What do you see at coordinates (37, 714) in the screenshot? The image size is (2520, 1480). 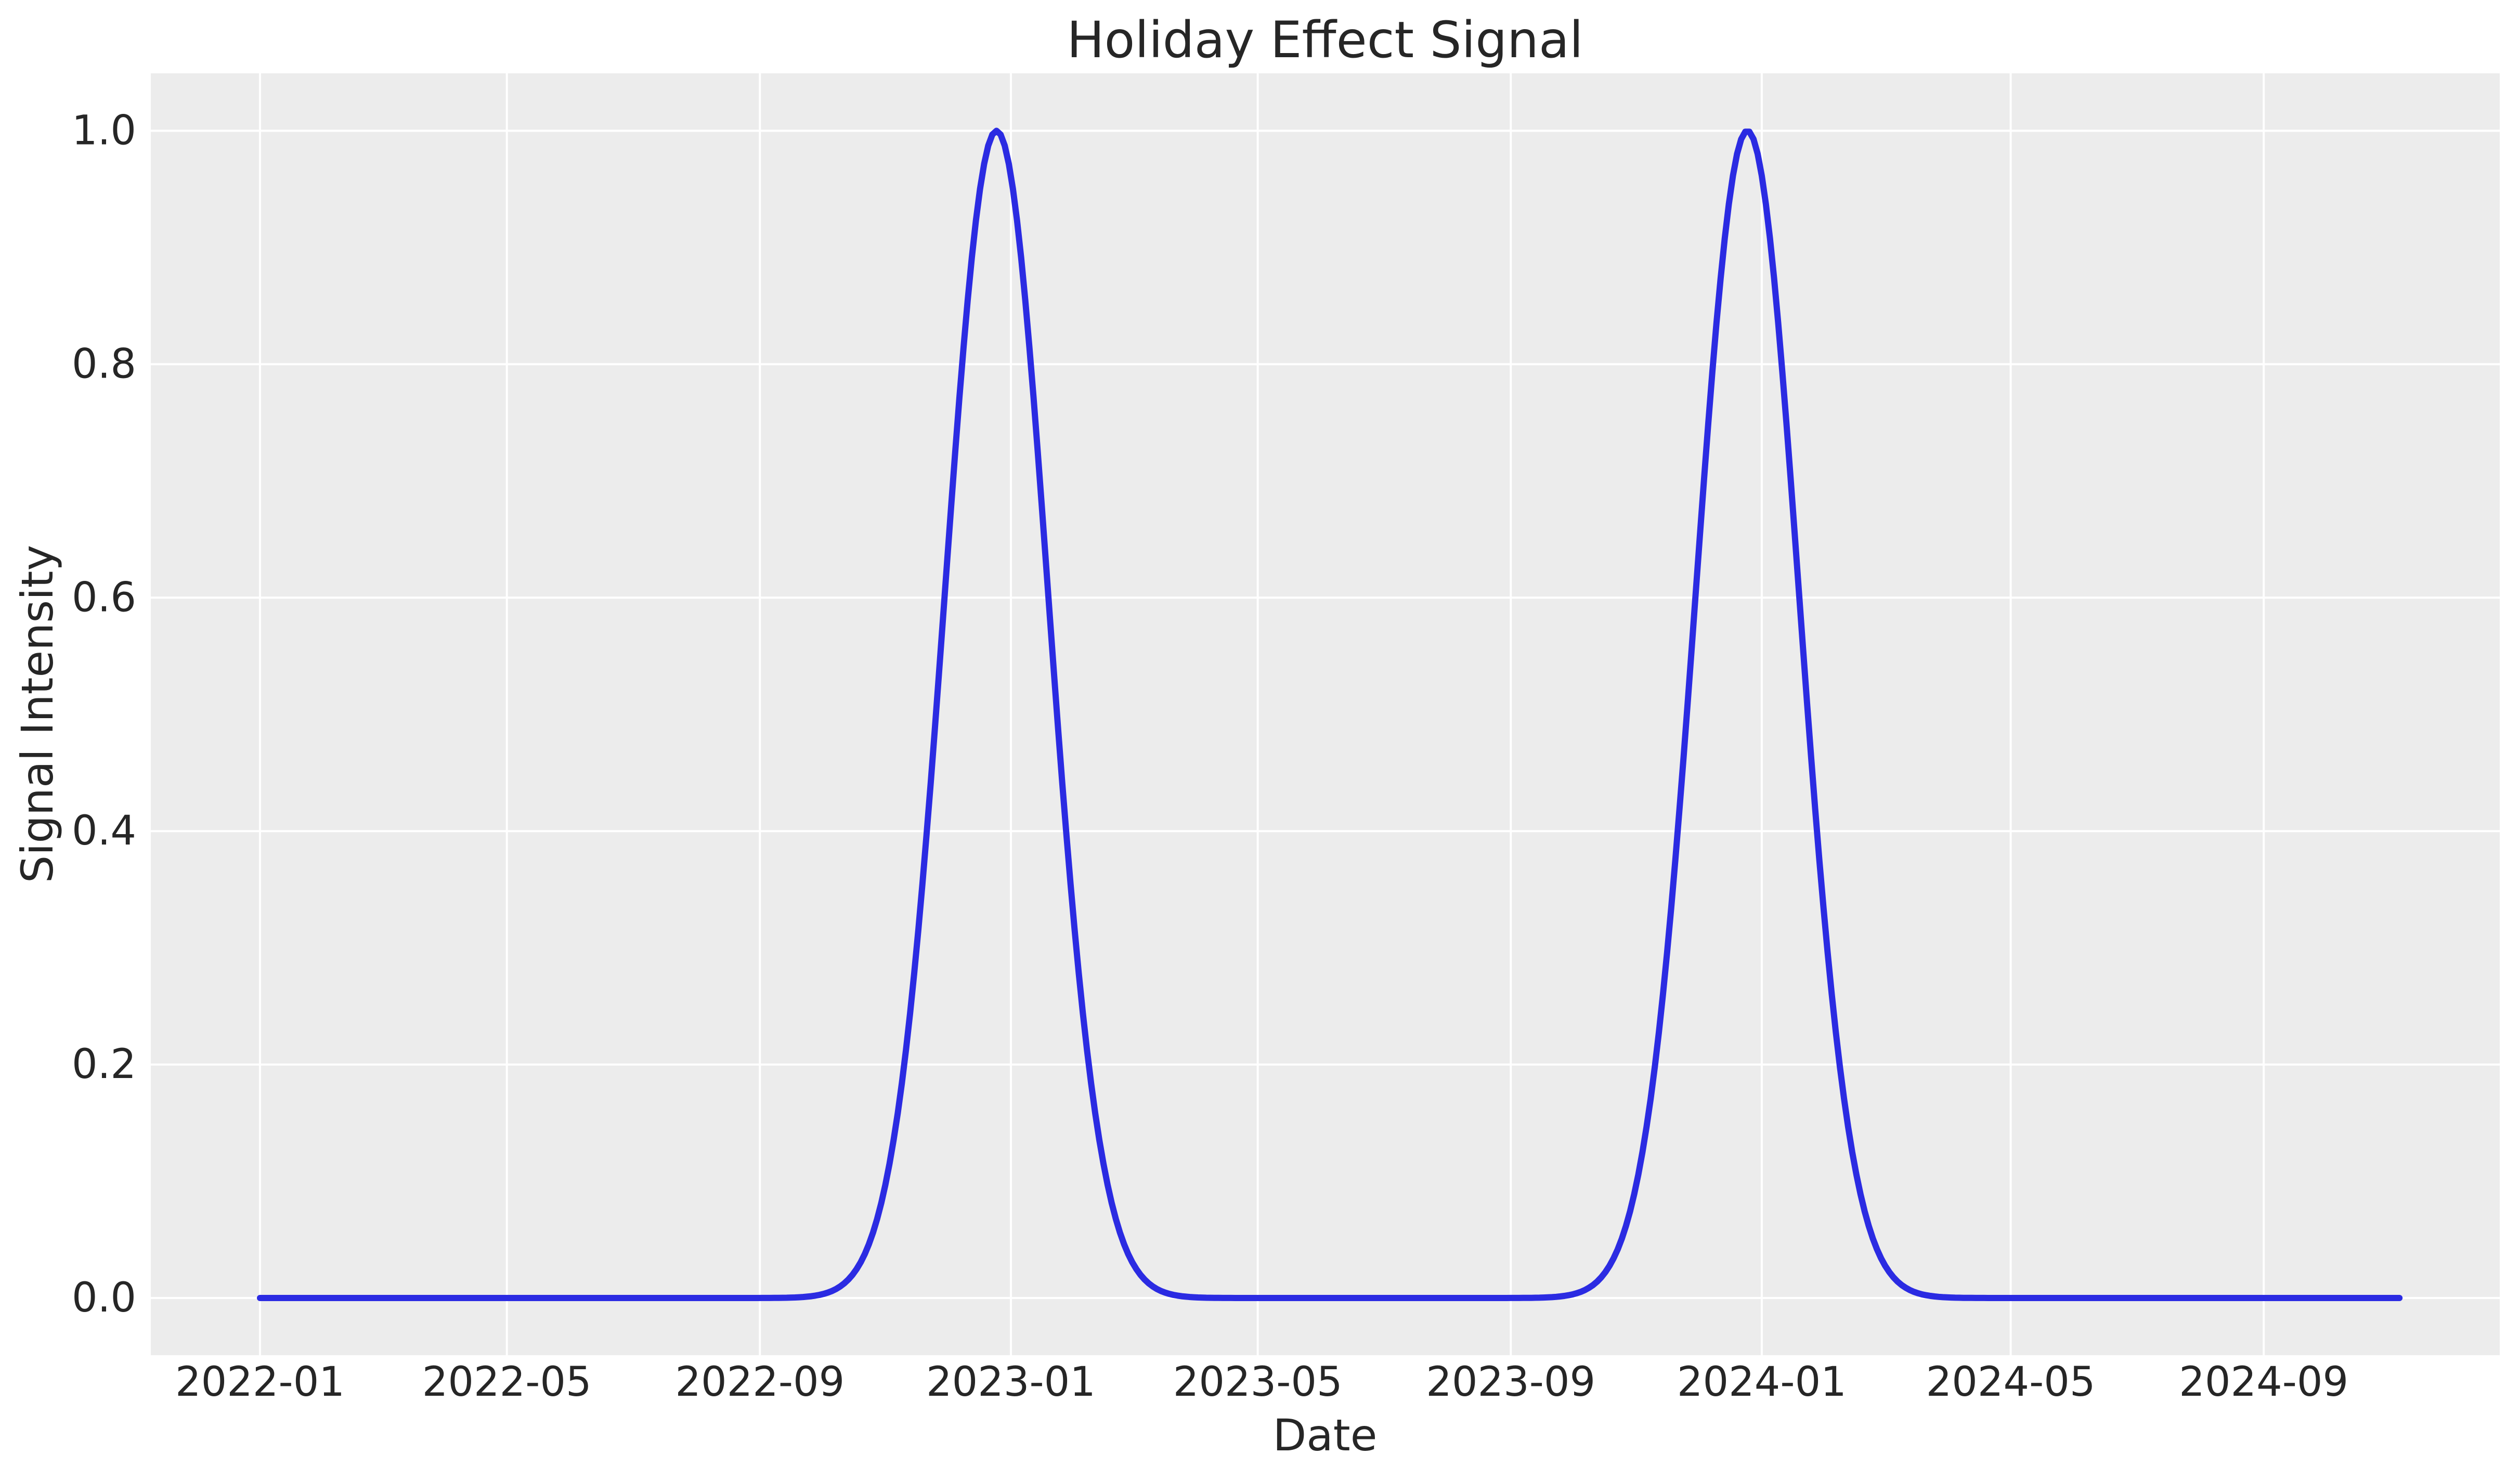 I see `y-axis-label: Signal Intensity` at bounding box center [37, 714].